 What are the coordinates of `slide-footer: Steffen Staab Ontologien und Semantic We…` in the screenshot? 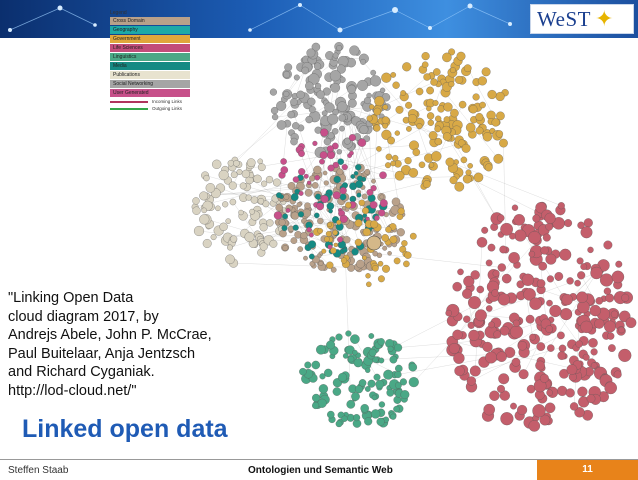 It's located at (319, 469).